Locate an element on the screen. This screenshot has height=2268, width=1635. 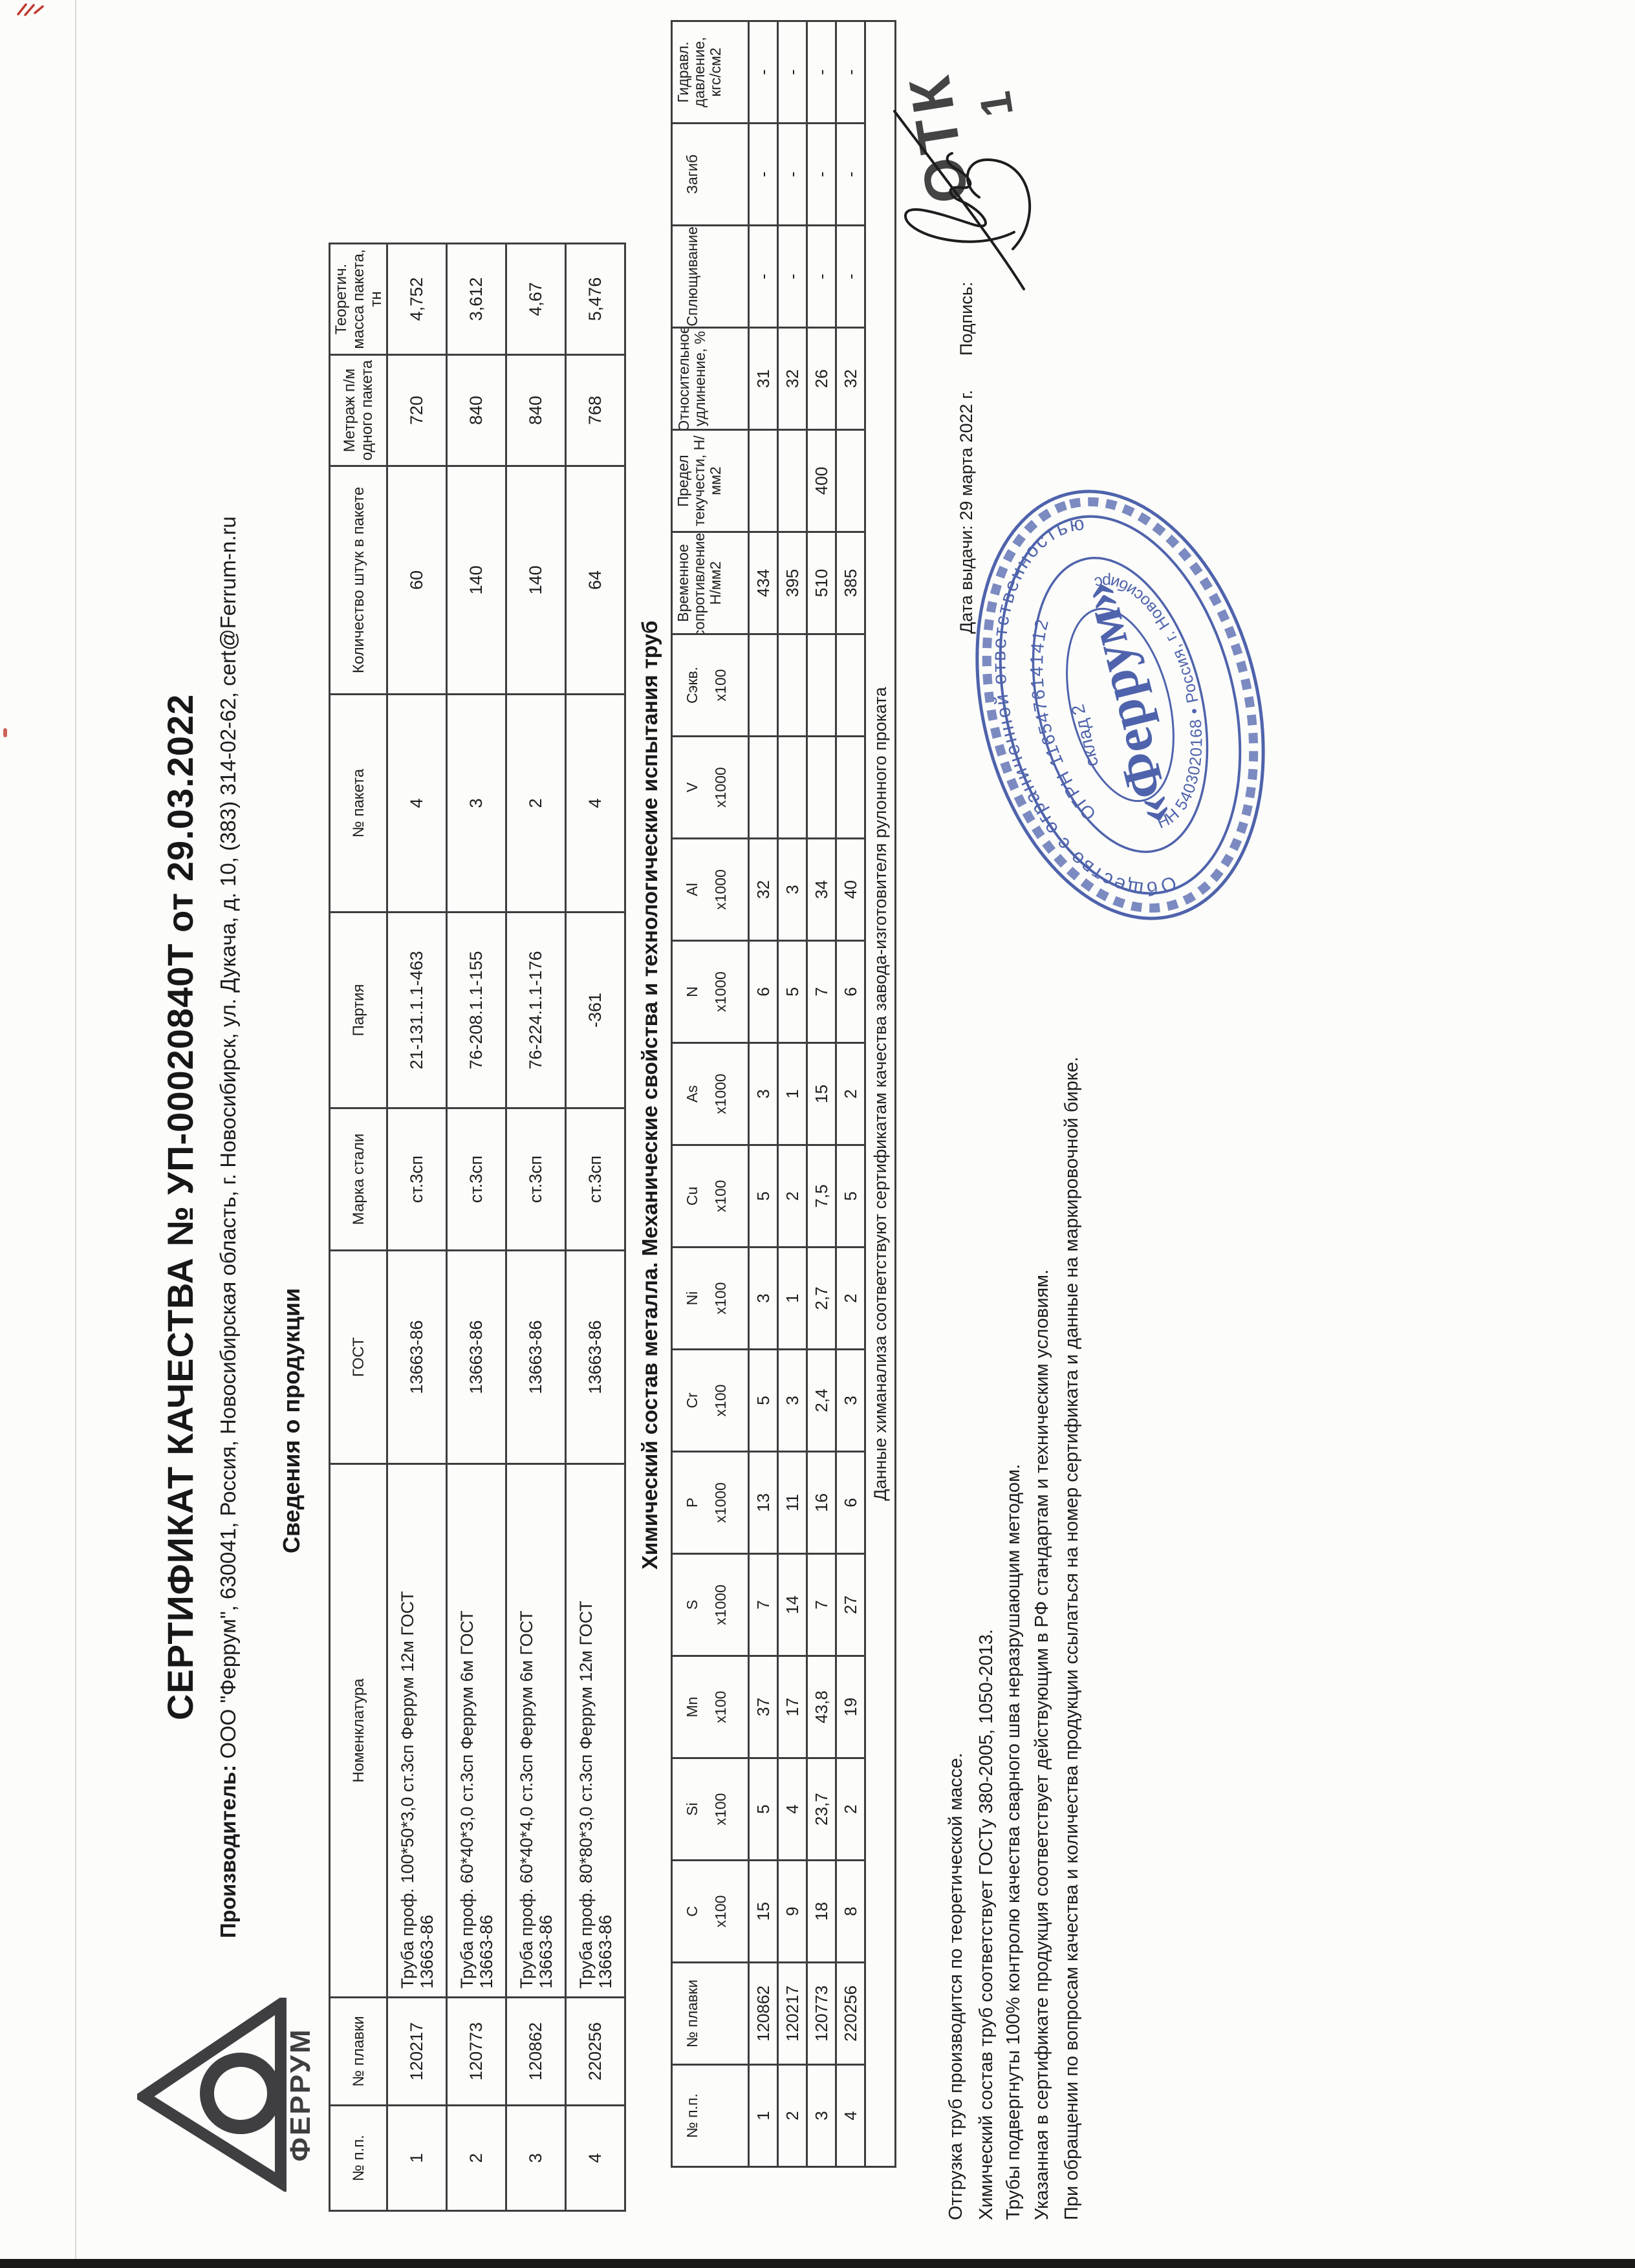
table-cell: 840 is located at coordinates (536, 410).